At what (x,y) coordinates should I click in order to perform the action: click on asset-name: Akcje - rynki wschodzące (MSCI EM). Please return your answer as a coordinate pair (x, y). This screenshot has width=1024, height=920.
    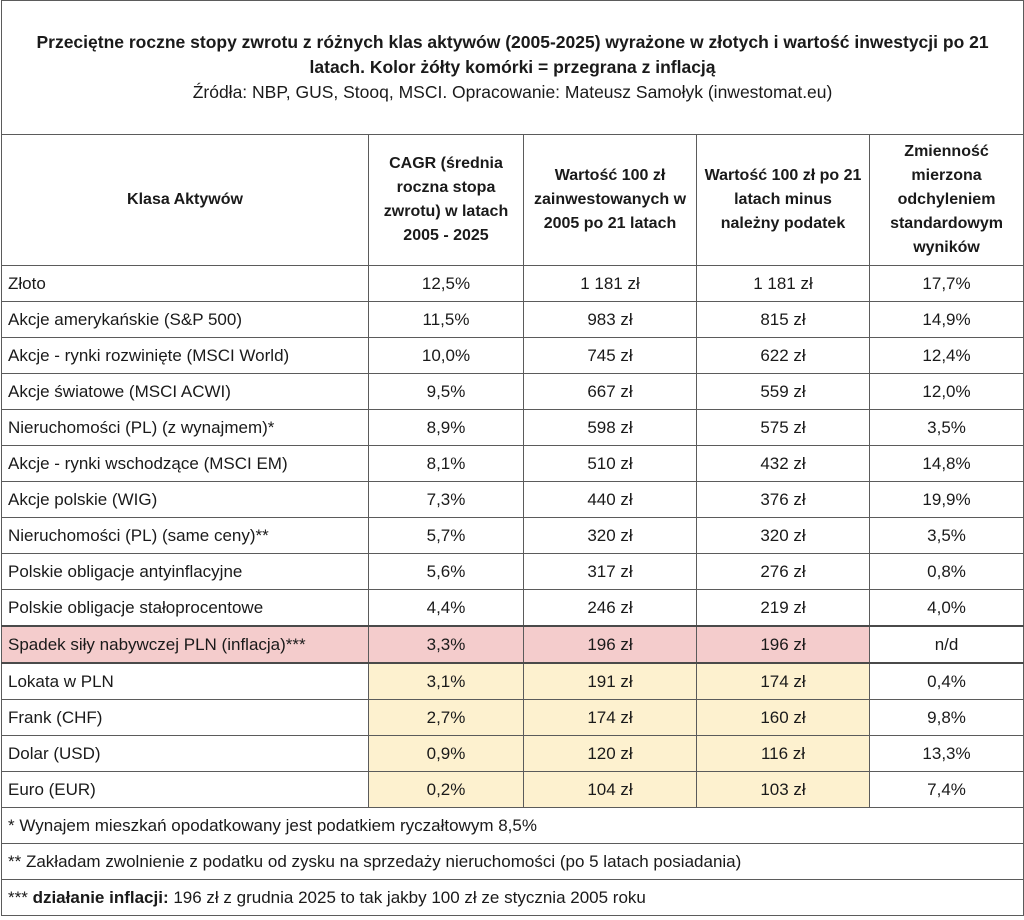
    Looking at the image, I should click on (185, 463).